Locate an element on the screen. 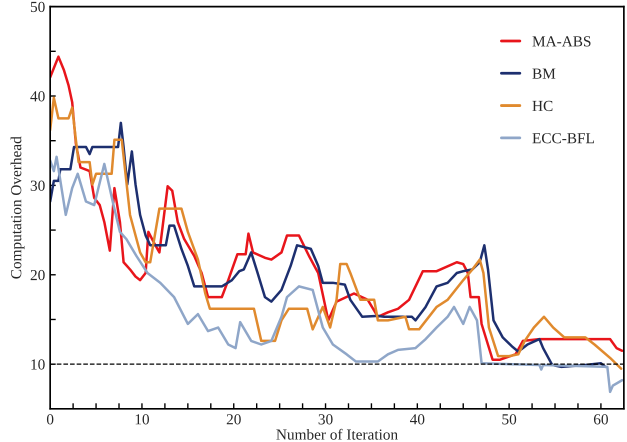 The width and height of the screenshot is (627, 442). legend-label: MA-ABS is located at coordinates (561, 41).